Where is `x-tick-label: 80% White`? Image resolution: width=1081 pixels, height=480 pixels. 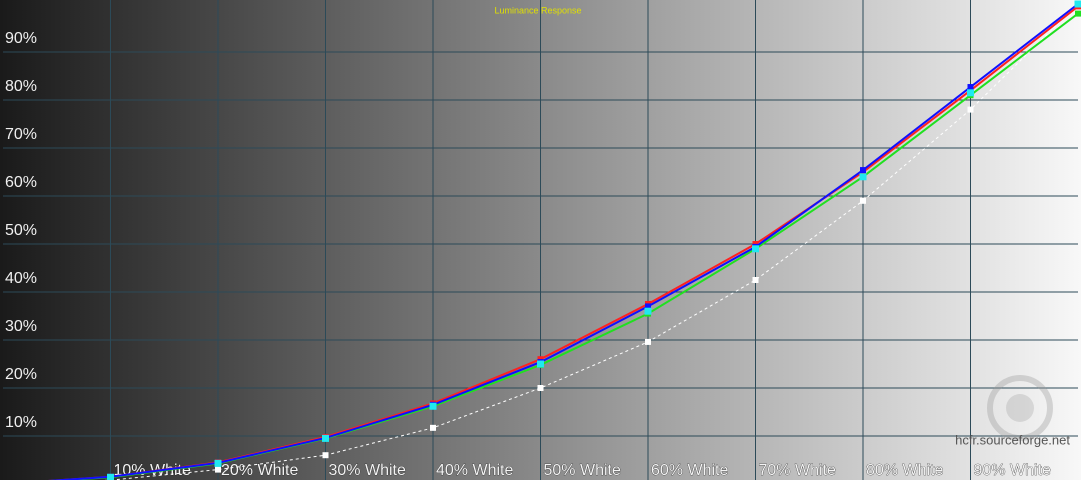 x-tick-label: 80% White is located at coordinates (904, 470).